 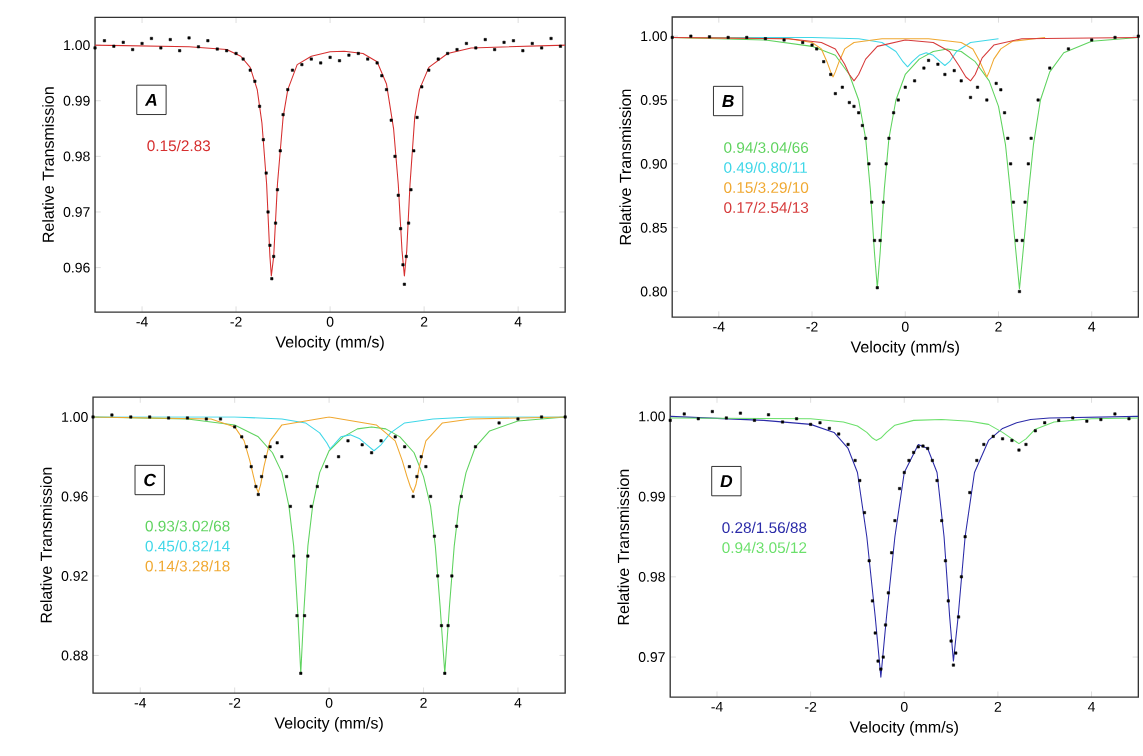 I want to click on y-tick-label: 0.99, so click(x=651, y=496).